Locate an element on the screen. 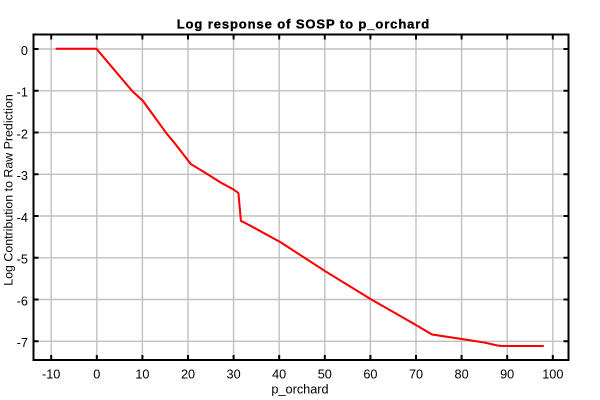  svg-text: -7 is located at coordinates (22, 343).